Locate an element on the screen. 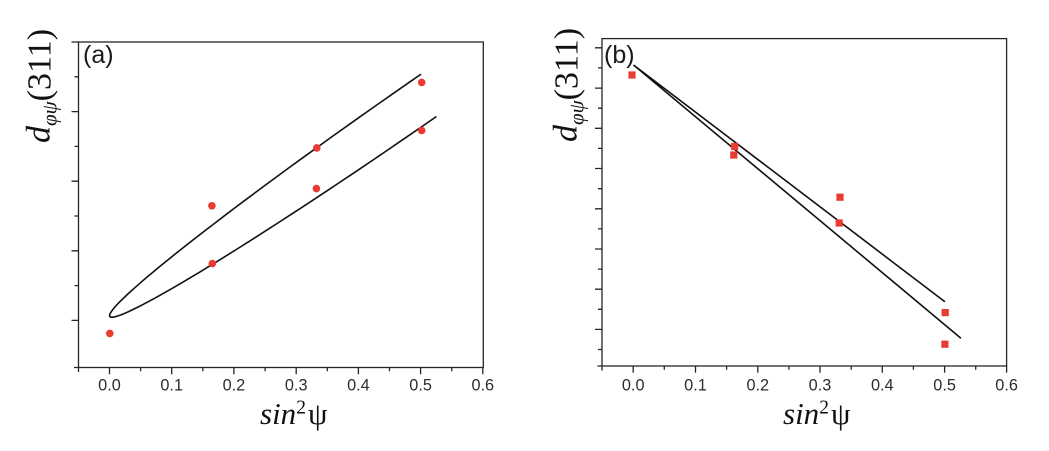 The height and width of the screenshot is (451, 1049). svg-text: (a) is located at coordinates (98, 55).